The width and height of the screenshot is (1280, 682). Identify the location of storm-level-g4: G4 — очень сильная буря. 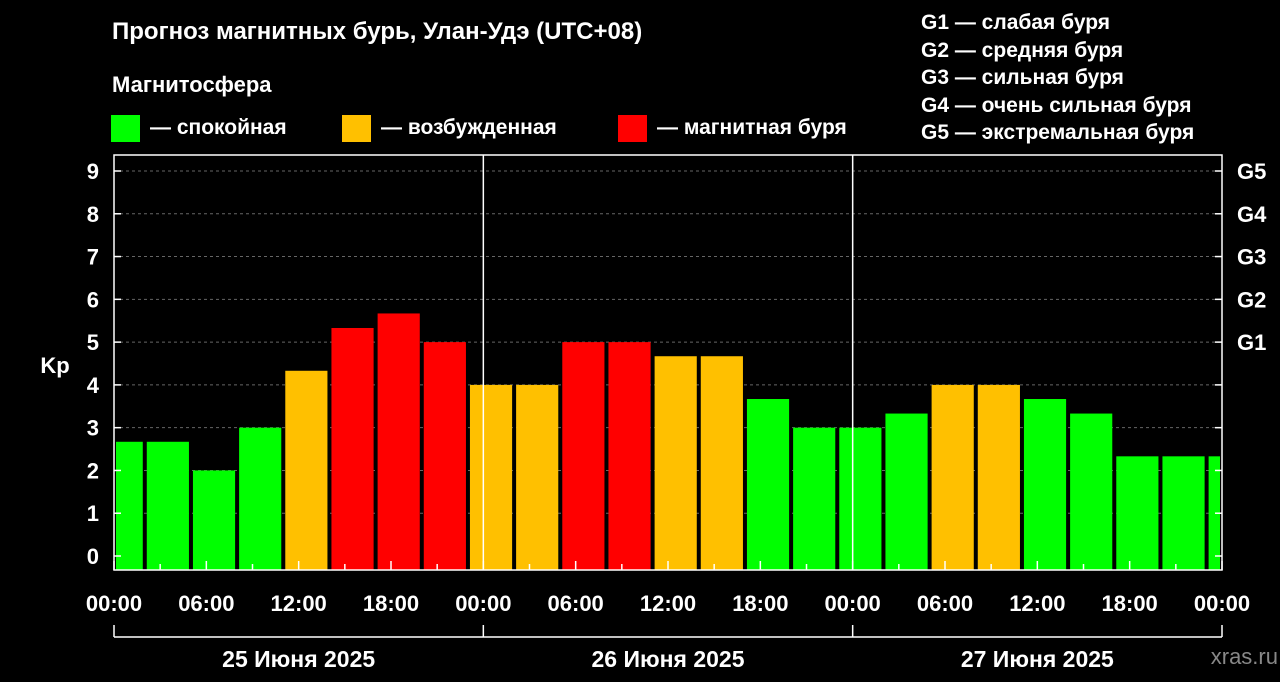
(1056, 105).